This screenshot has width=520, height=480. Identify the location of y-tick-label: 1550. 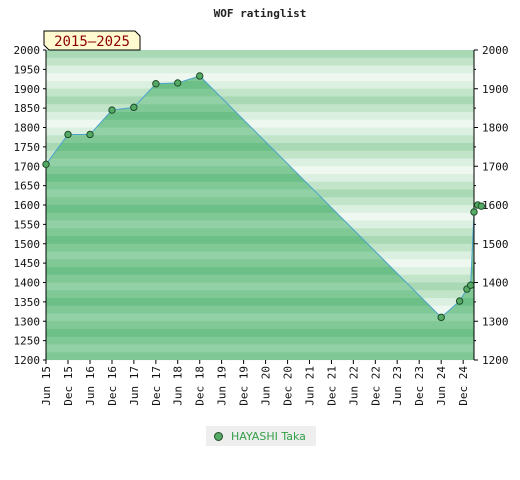
(27, 224).